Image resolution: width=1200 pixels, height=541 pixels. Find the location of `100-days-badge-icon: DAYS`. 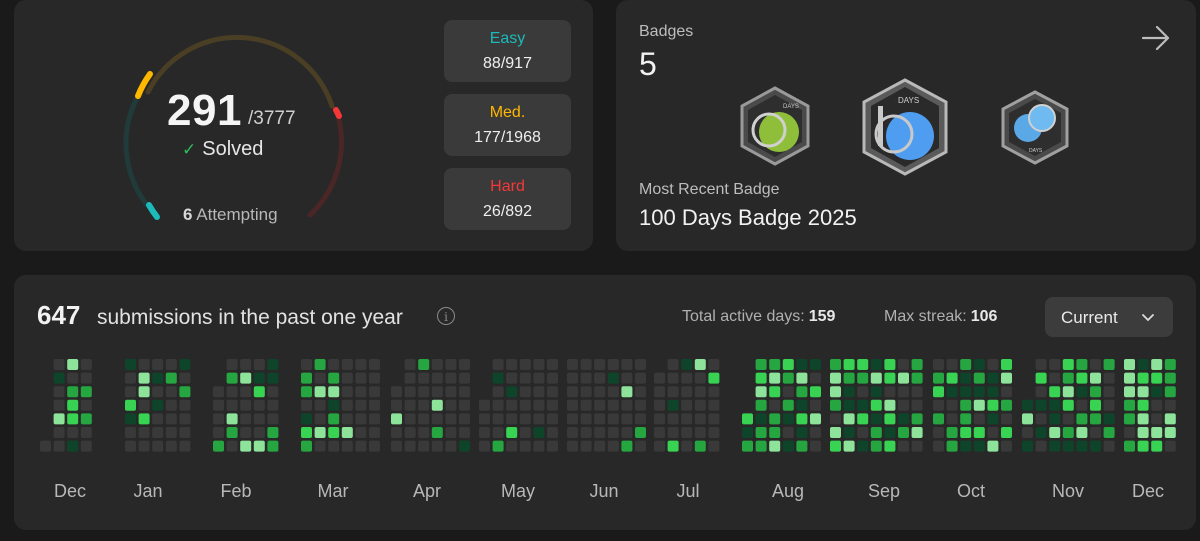

100-days-badge-icon: DAYS is located at coordinates (905, 127).